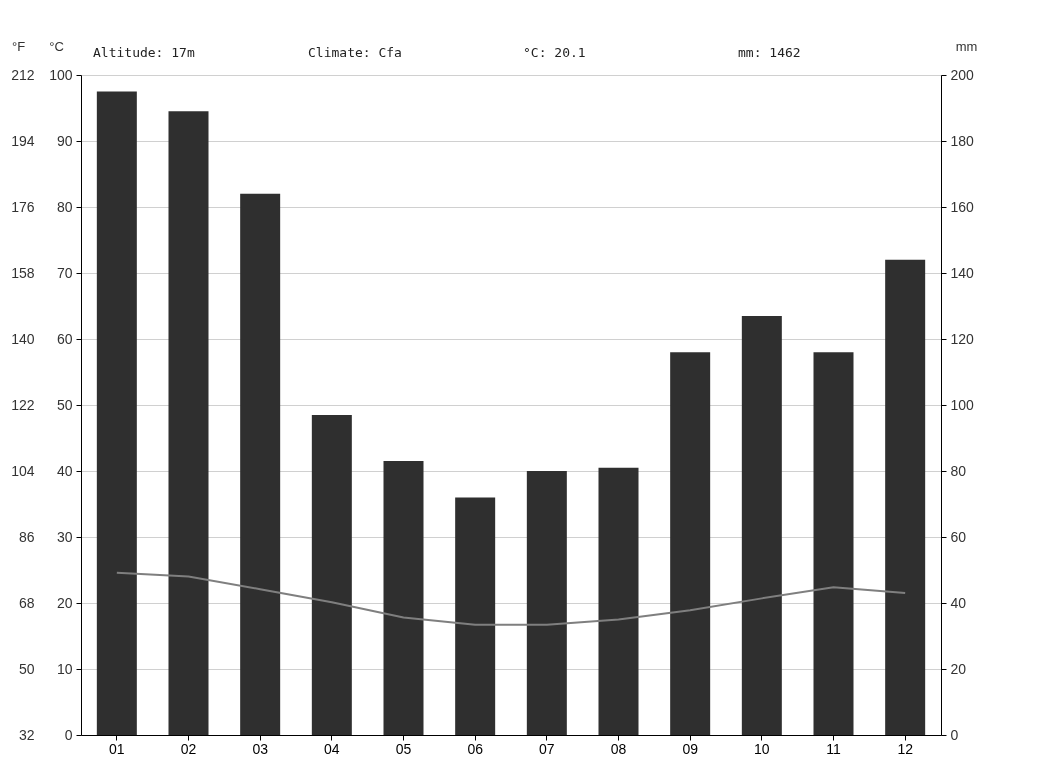  I want to click on y-tick-label: 70, so click(64, 272).